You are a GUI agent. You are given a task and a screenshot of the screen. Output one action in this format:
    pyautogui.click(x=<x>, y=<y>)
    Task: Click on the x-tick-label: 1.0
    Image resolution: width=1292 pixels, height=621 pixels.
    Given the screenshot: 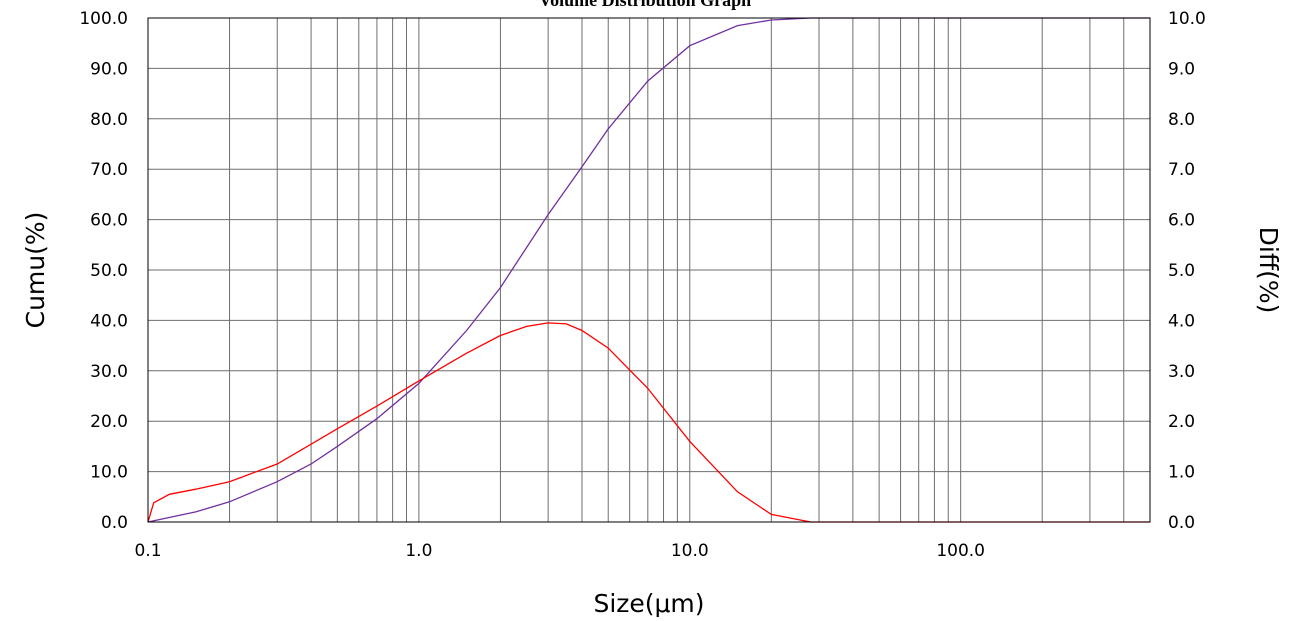 What is the action you would take?
    pyautogui.click(x=418, y=551)
    